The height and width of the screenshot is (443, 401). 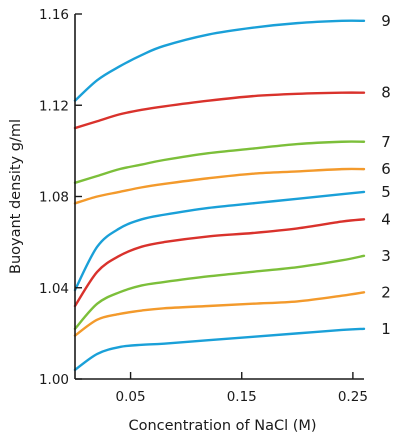 What do you see at coordinates (54, 198) in the screenshot?
I see `y-tick-label: 1.08` at bounding box center [54, 198].